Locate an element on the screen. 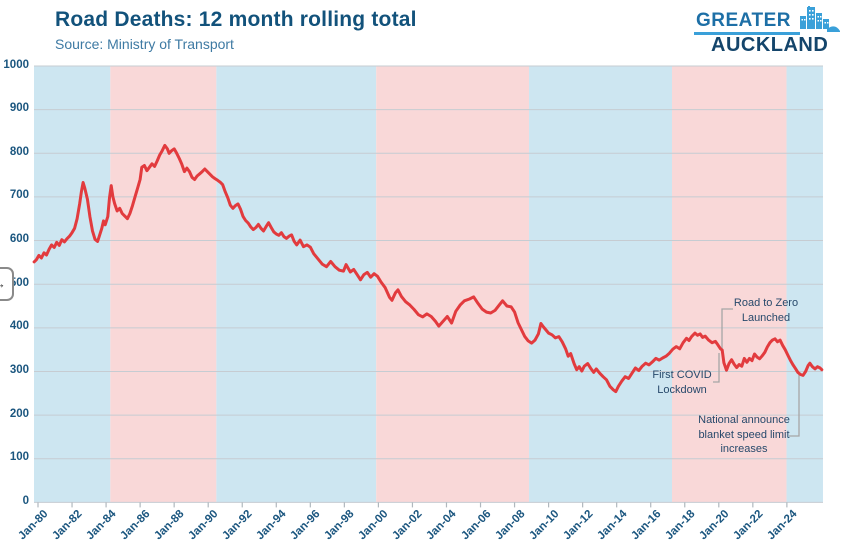 The image size is (850, 549). y-axis-label: 600 is located at coordinates (19, 239).